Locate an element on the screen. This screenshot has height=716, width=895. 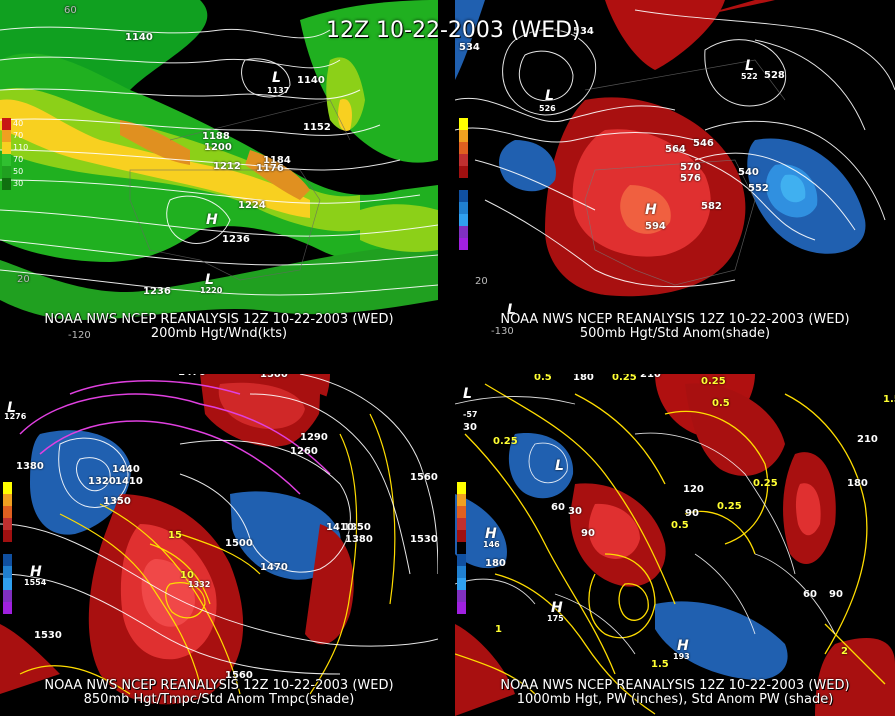
low-value: 1137 is located at coordinates (278, 90).